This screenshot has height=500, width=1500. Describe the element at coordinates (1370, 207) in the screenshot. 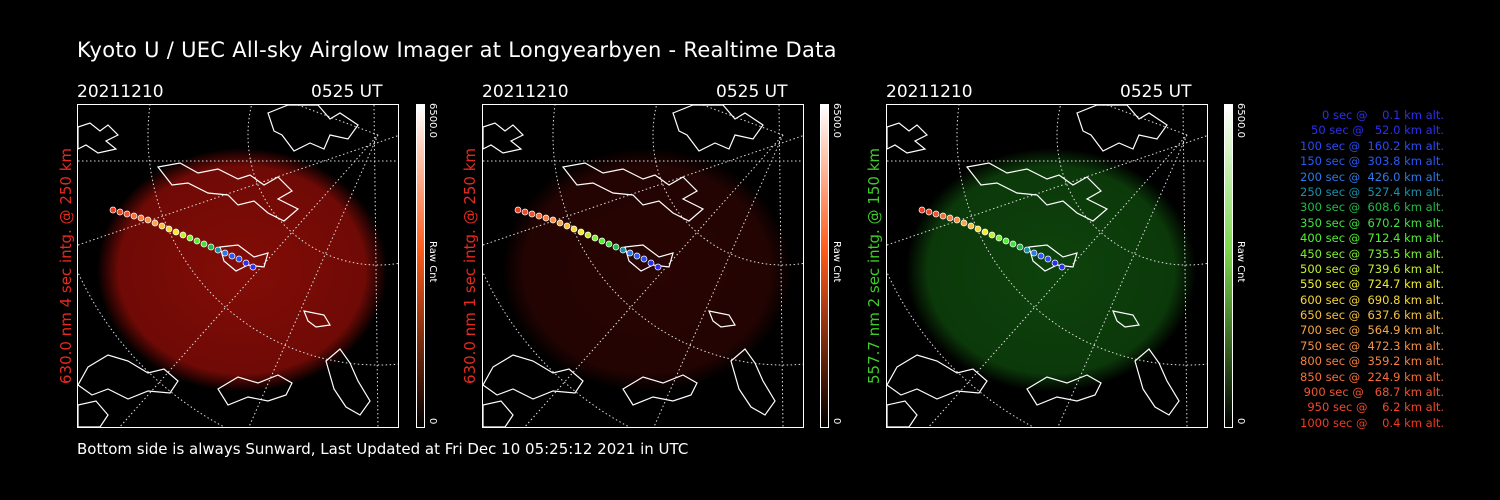

I see `legend-entry: 300 sec @ 608.6 km alt.` at that location.